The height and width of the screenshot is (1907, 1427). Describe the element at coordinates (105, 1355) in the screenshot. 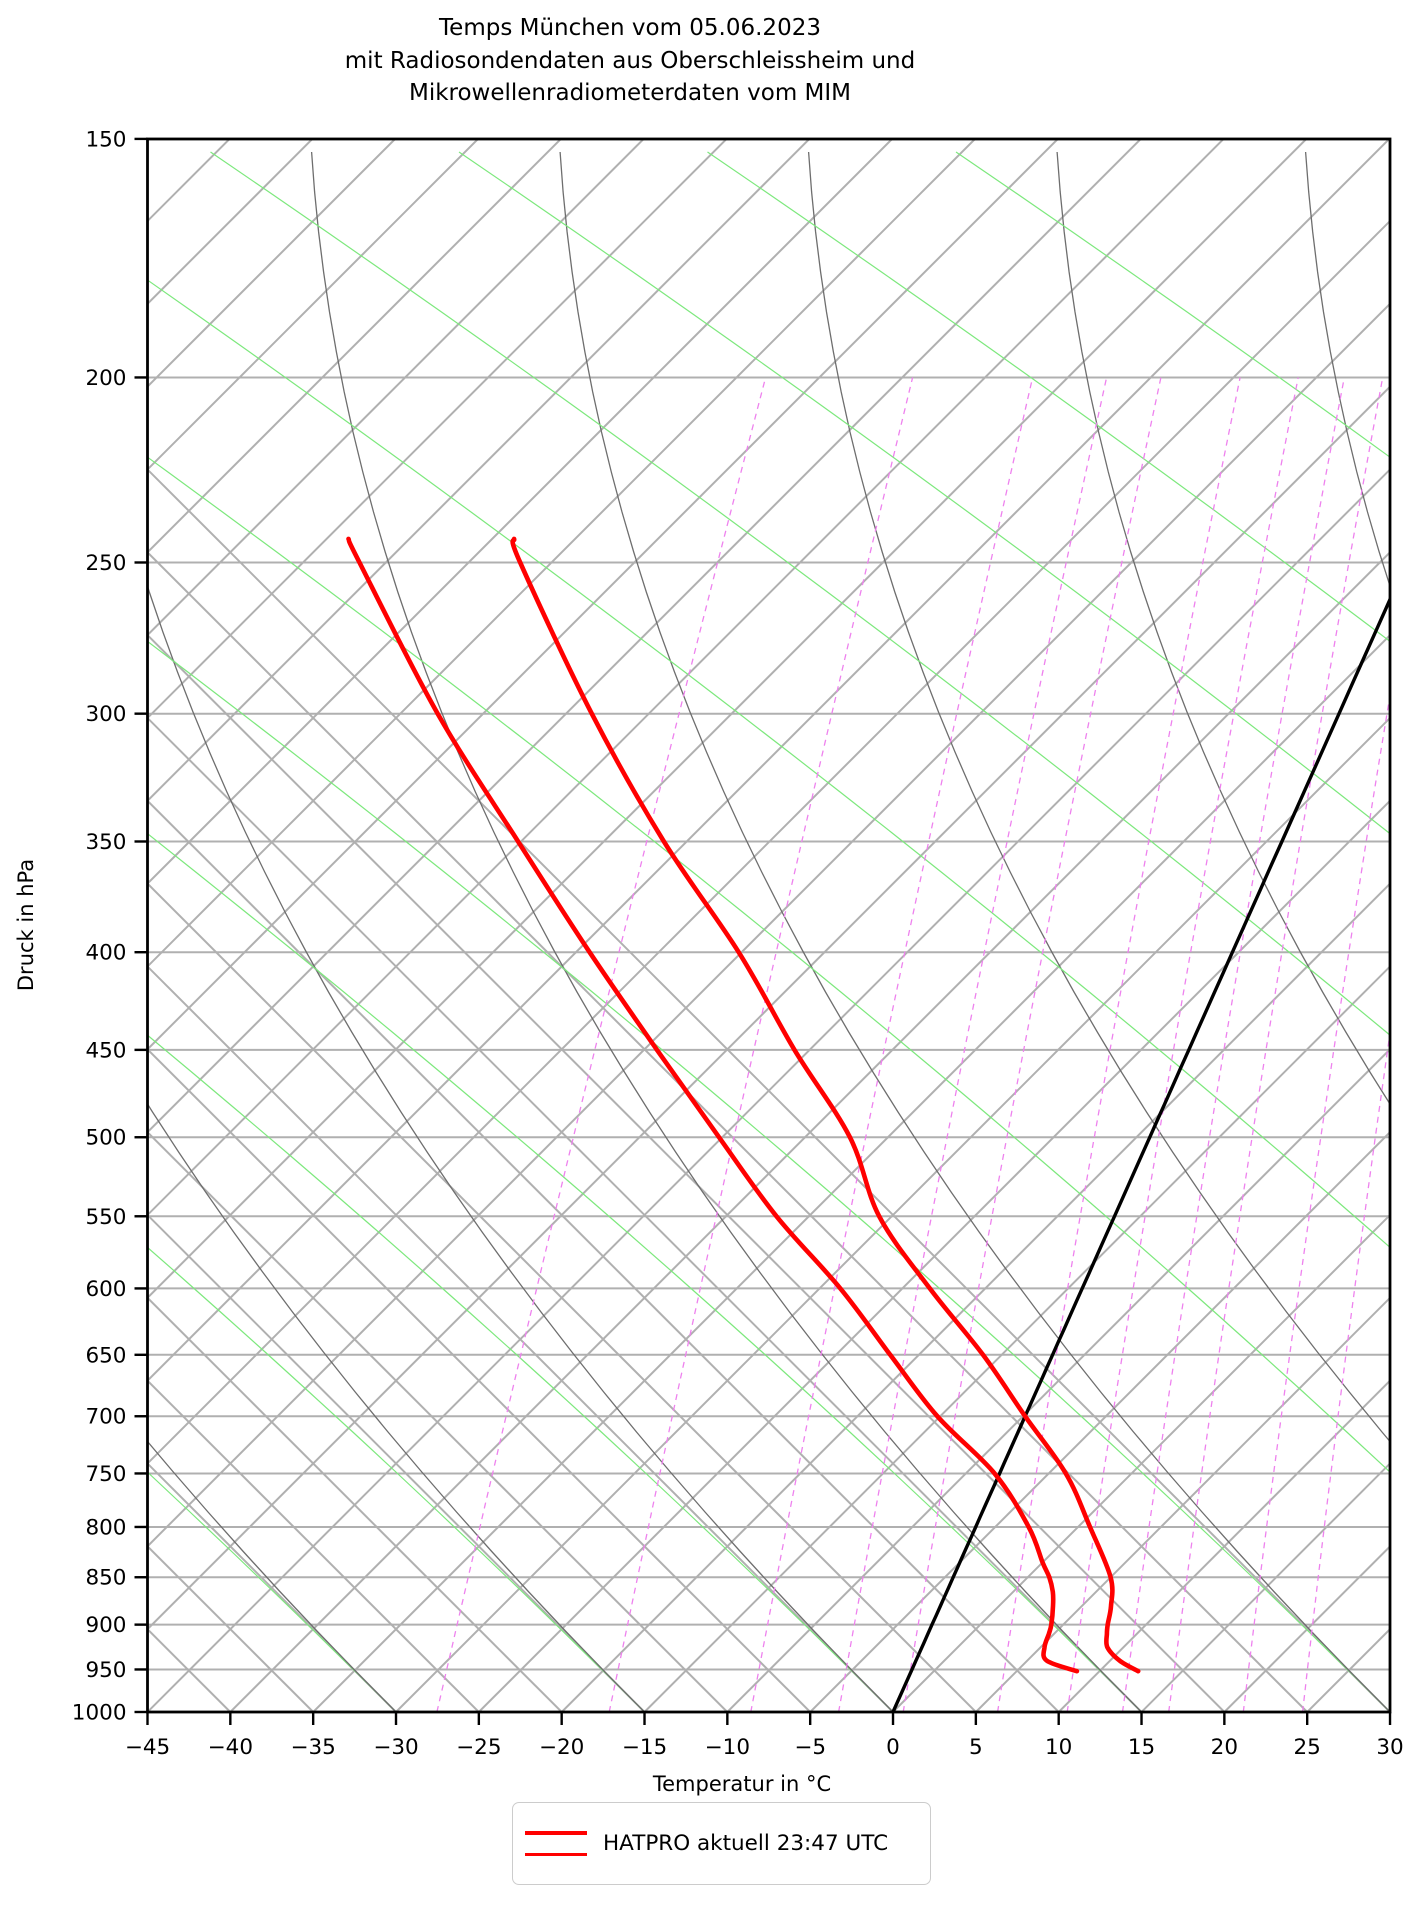

I see `y-tick-label: 650` at that location.